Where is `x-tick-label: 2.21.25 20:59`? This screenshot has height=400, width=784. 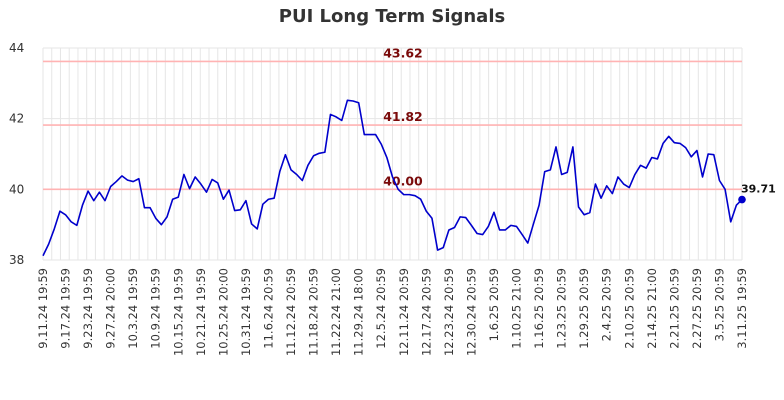 x-tick-label: 2.21.25 20:59 is located at coordinates (674, 308).